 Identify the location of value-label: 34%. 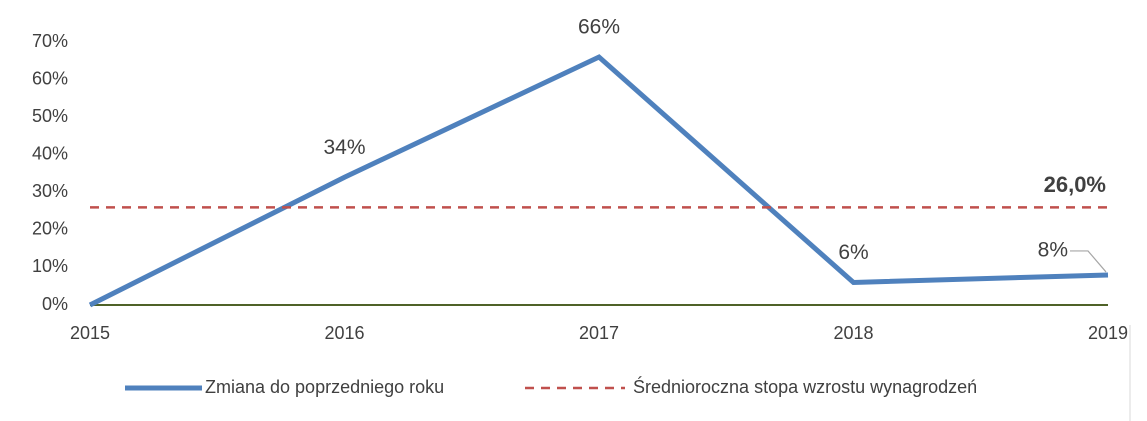
(344, 147).